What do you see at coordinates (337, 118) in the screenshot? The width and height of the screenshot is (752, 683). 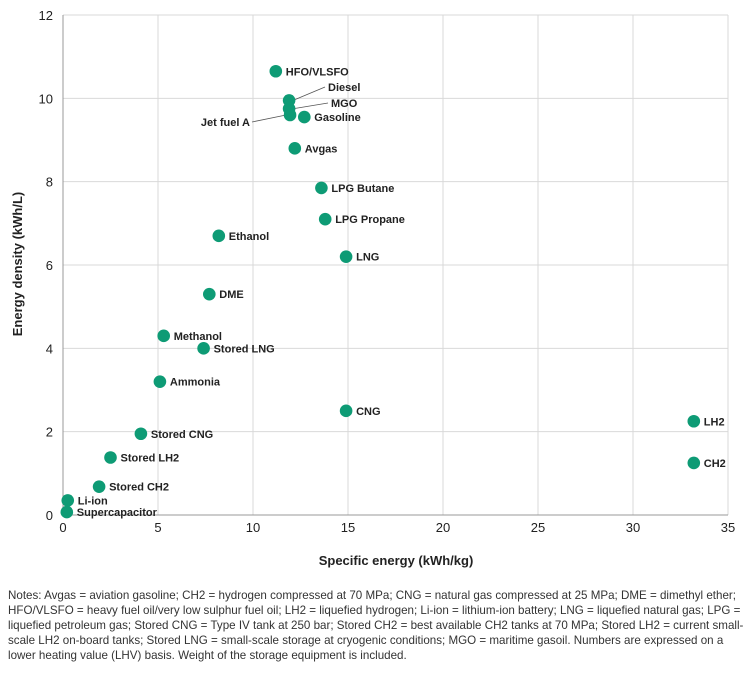 I see `point-label: Gasoline` at bounding box center [337, 118].